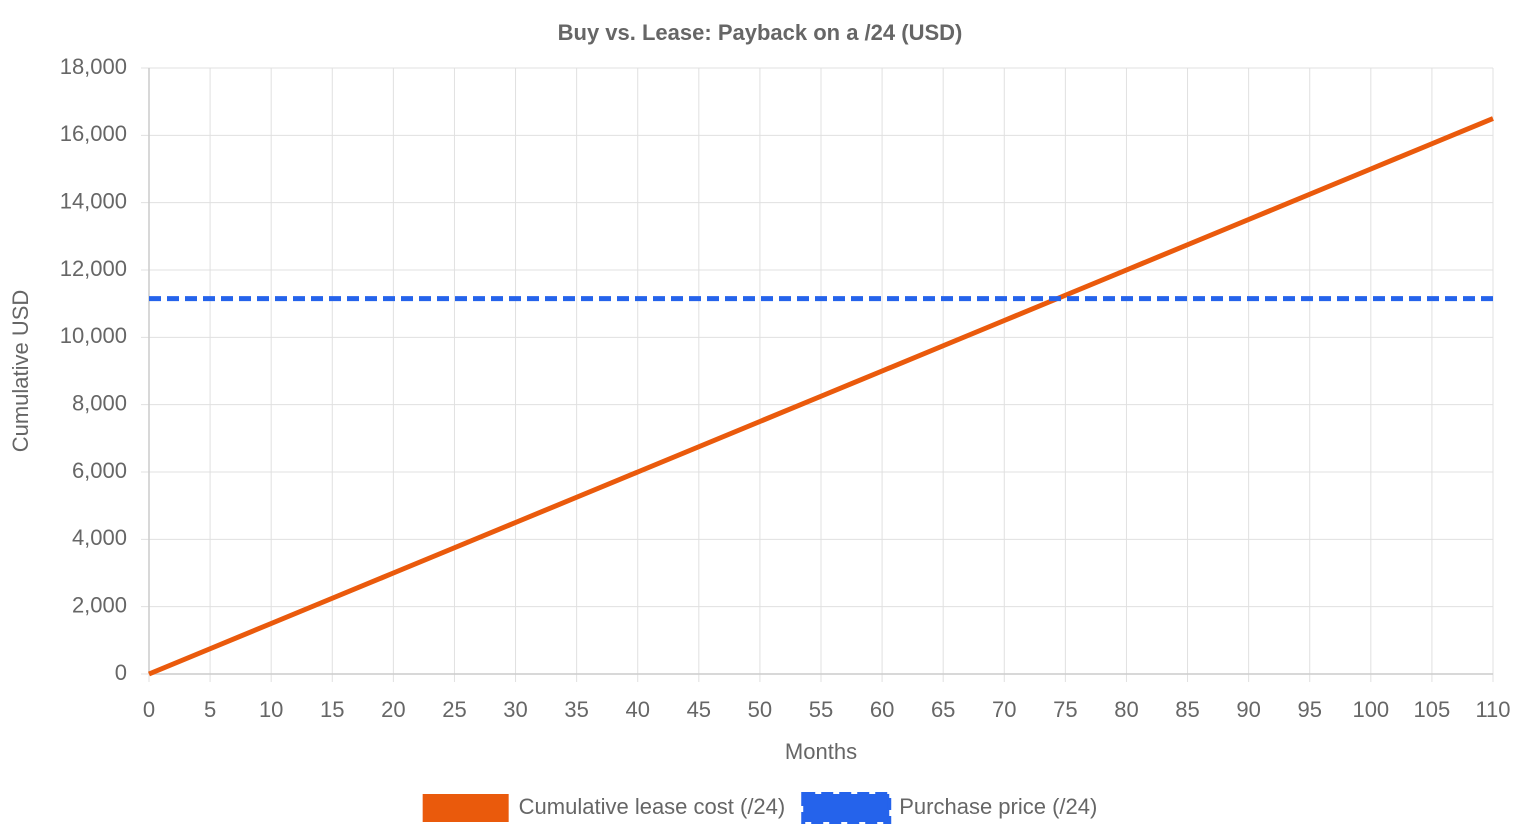 The width and height of the screenshot is (1520, 840). What do you see at coordinates (99, 470) in the screenshot?
I see `y-tick-label: 6,000` at bounding box center [99, 470].